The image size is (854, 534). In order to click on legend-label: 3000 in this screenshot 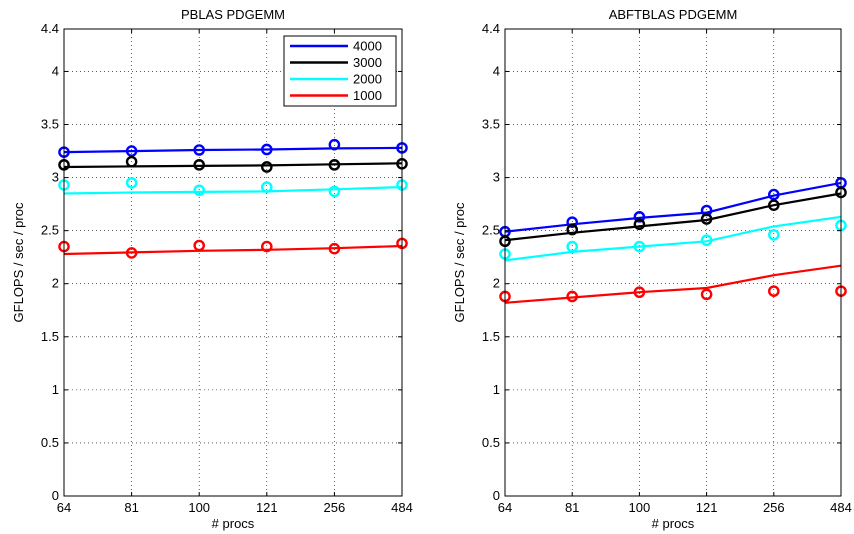, I will do `click(367, 62)`.